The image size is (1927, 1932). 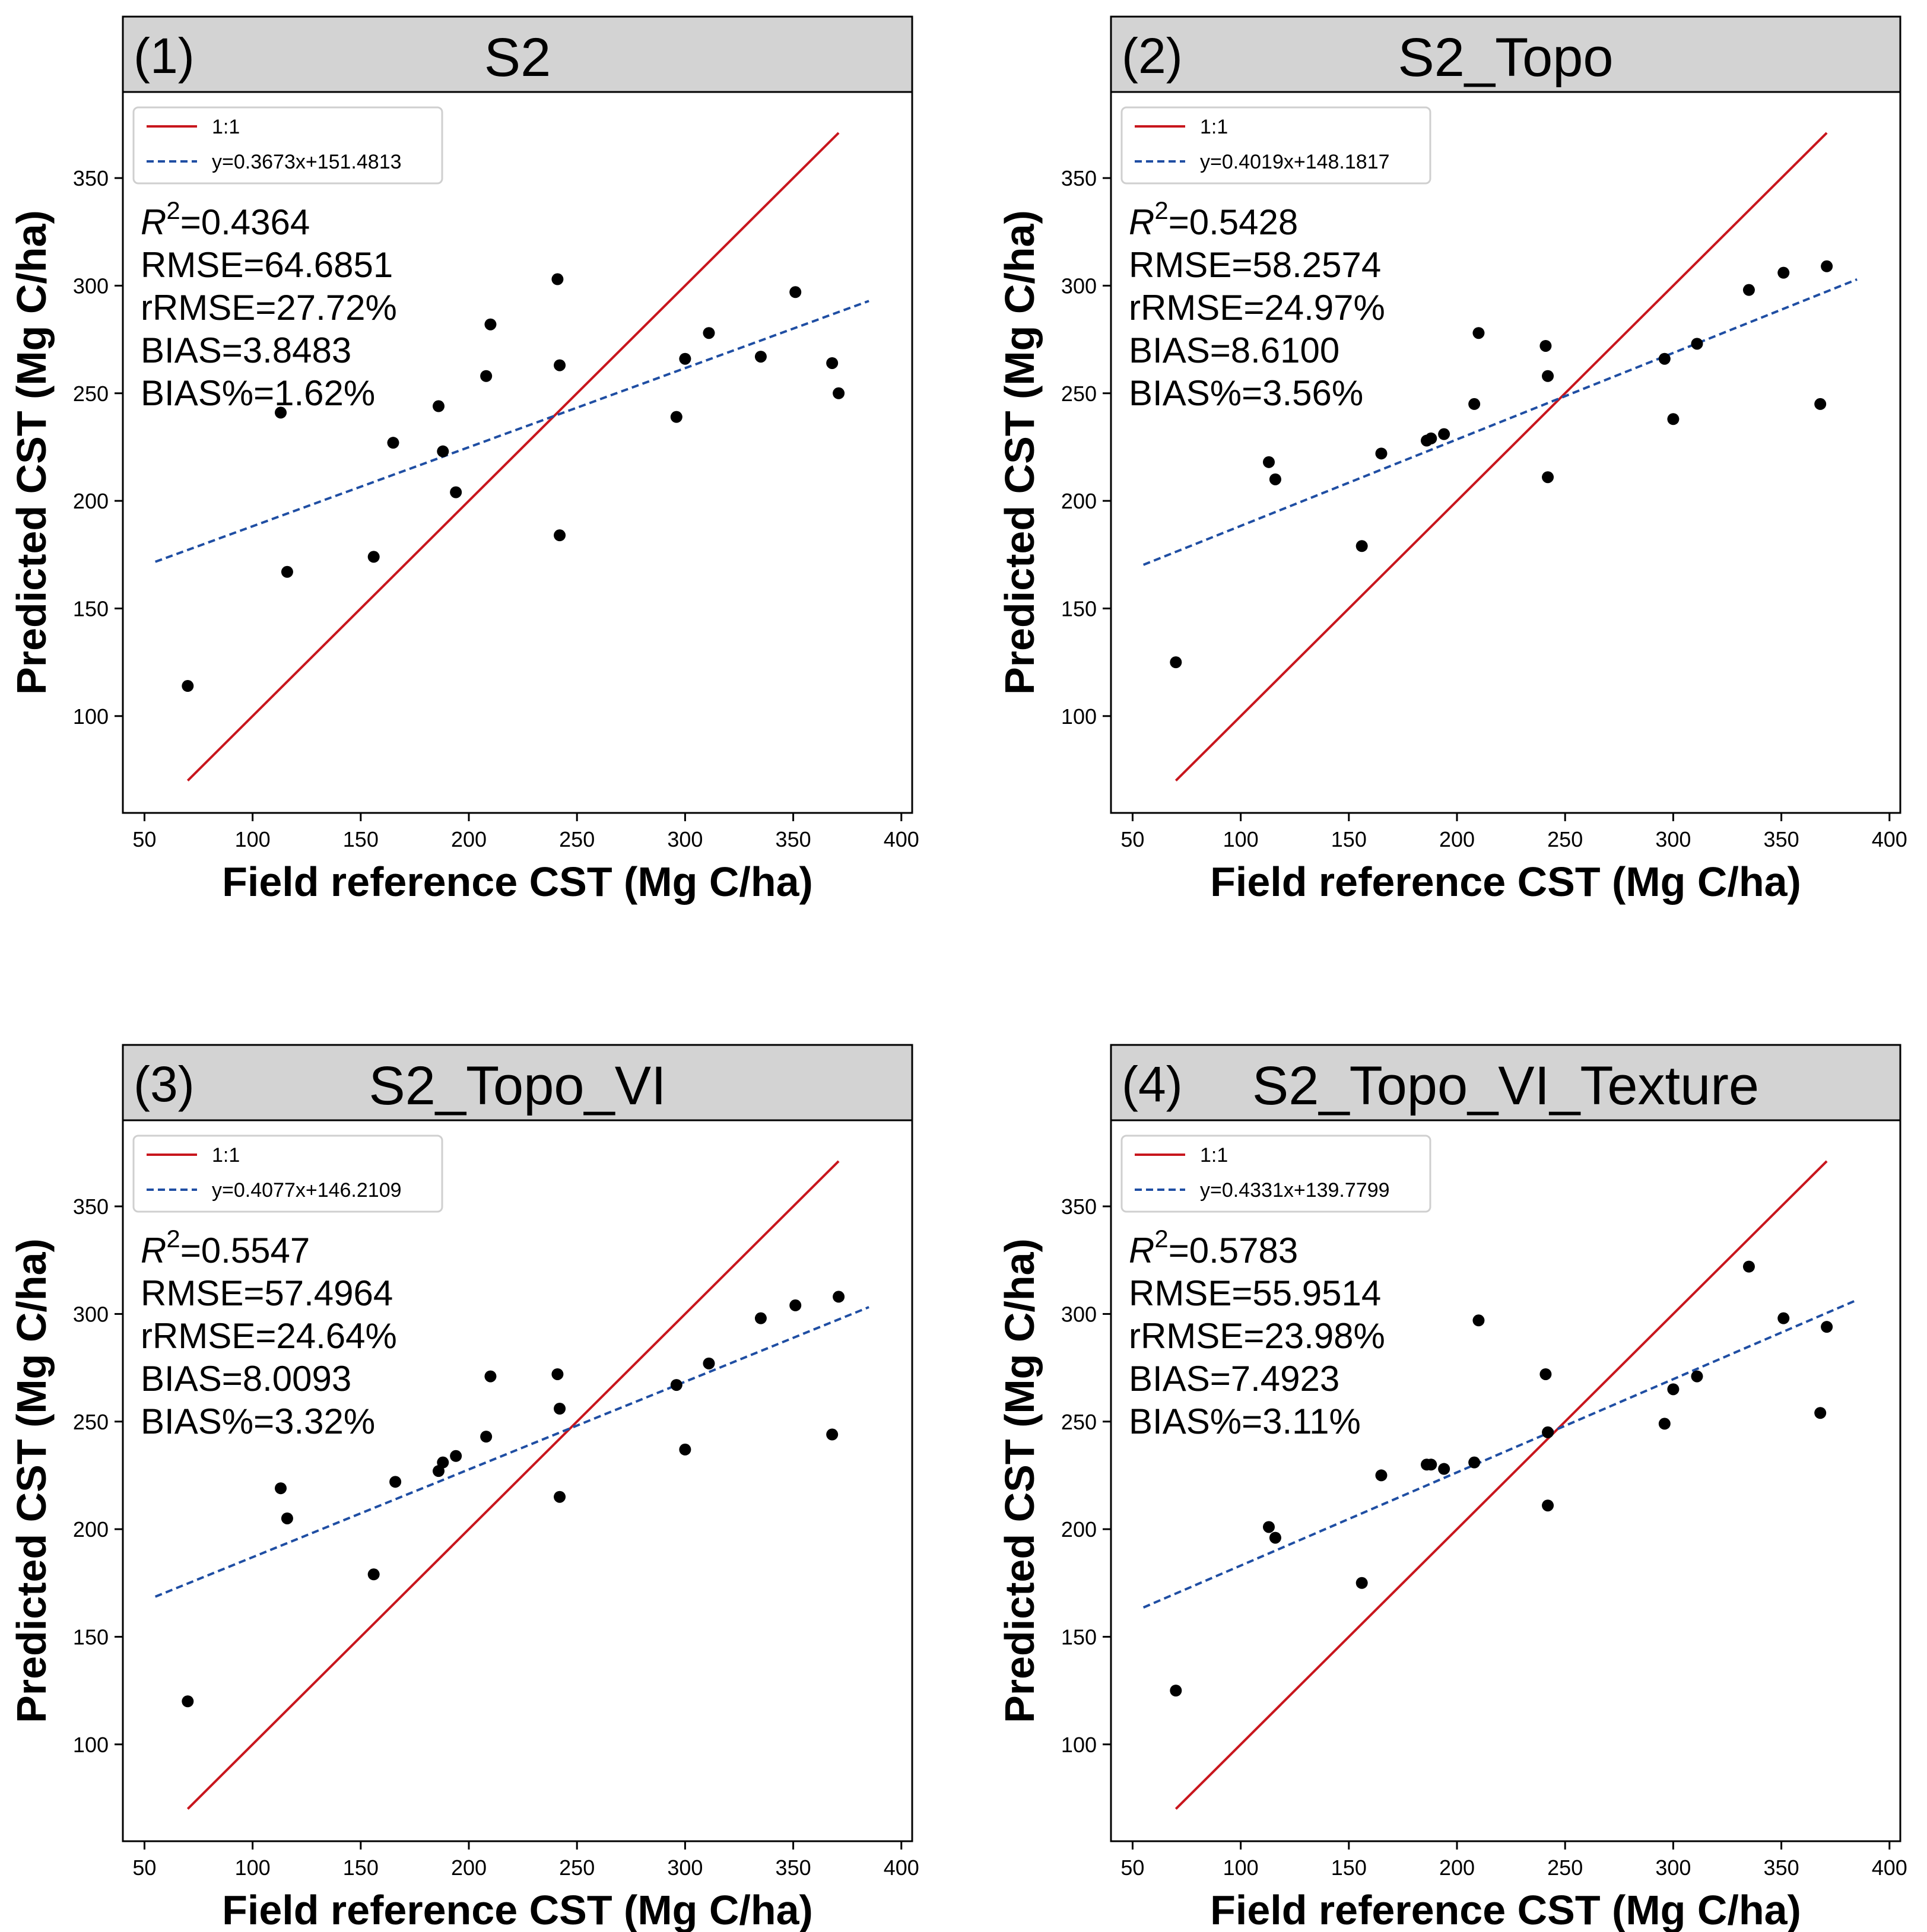 I want to click on legend: 1:1 y=0.4331x+139.7799, so click(x=1275, y=1174).